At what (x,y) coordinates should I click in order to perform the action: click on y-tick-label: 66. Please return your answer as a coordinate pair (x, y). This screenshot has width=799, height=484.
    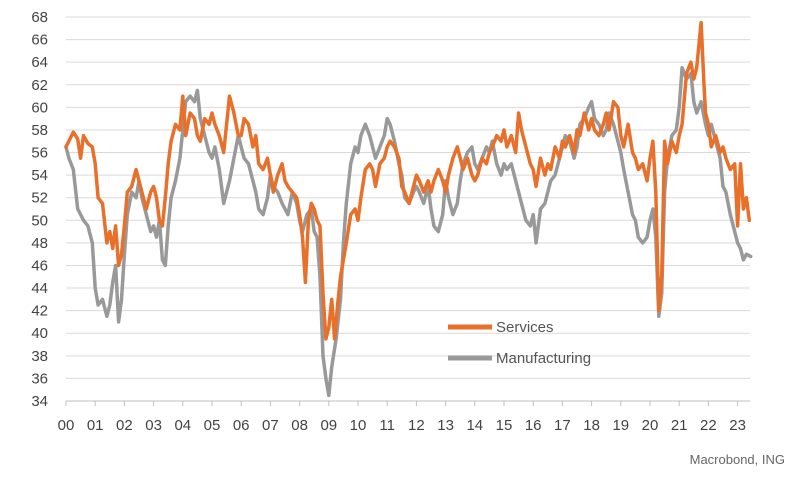
    Looking at the image, I should click on (39, 40).